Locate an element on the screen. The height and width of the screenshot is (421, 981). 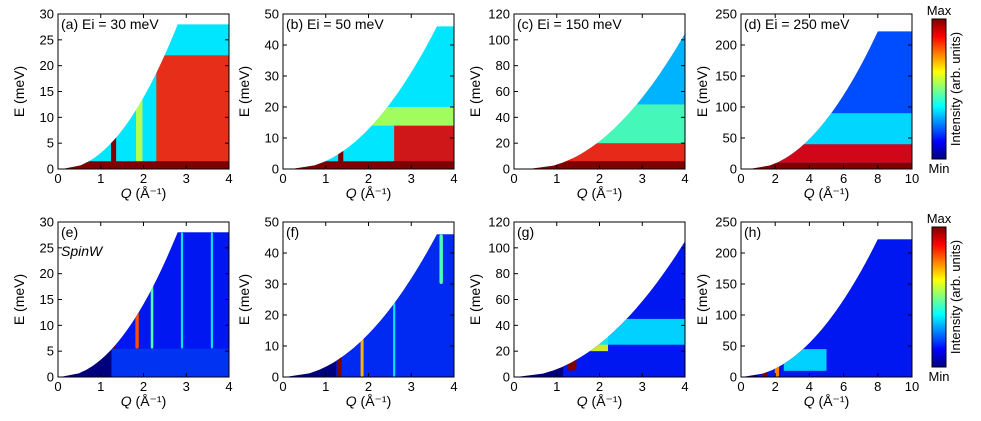
y-tick-label: 200 is located at coordinates (726, 45).